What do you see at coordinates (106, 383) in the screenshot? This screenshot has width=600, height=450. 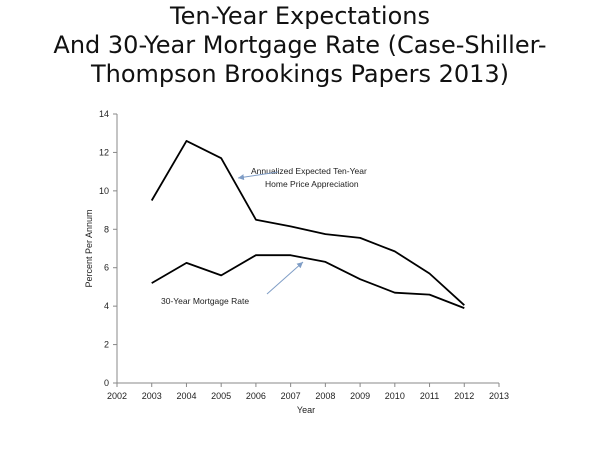 I see `y-tick-label: 0` at bounding box center [106, 383].